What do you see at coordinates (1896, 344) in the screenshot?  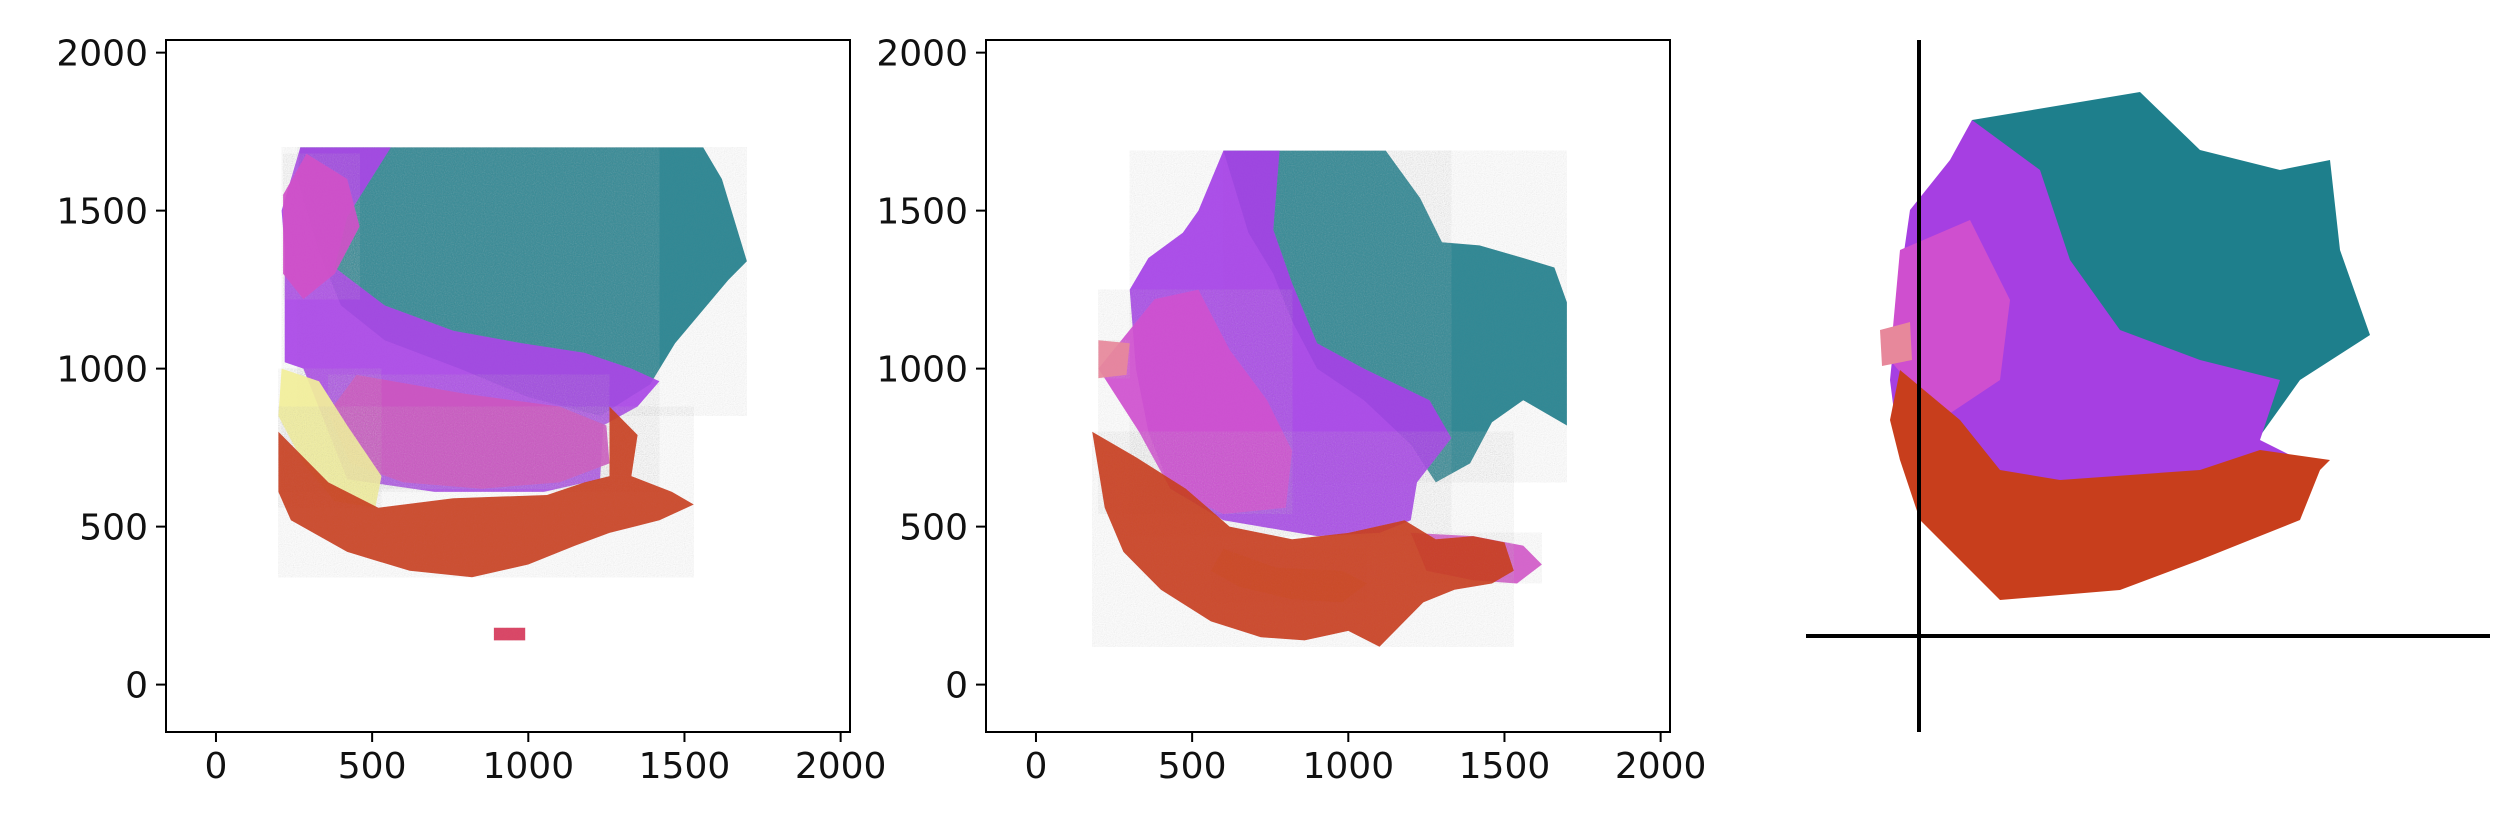 I see `tissue-pink-edge` at bounding box center [1896, 344].